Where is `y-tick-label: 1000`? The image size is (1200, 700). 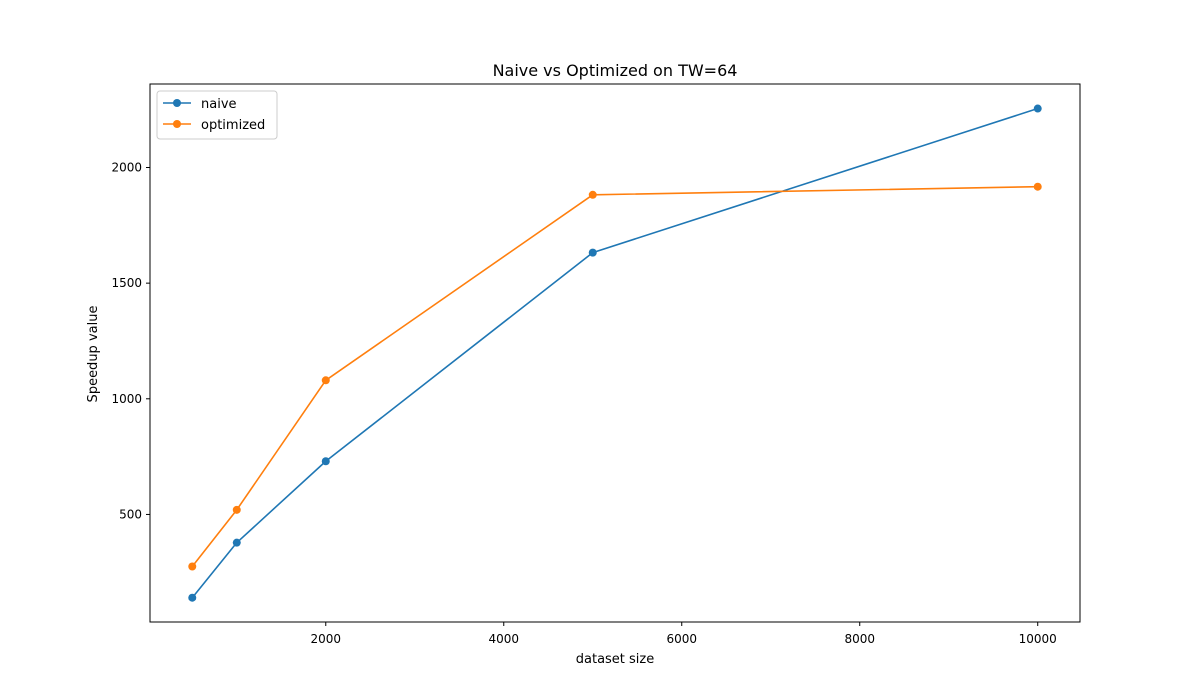 y-tick-label: 1000 is located at coordinates (126, 399).